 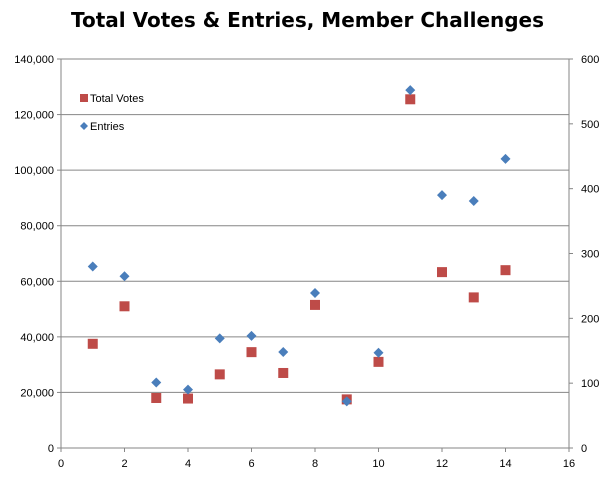 I want to click on legend-entry: Total Votes, so click(x=112, y=99).